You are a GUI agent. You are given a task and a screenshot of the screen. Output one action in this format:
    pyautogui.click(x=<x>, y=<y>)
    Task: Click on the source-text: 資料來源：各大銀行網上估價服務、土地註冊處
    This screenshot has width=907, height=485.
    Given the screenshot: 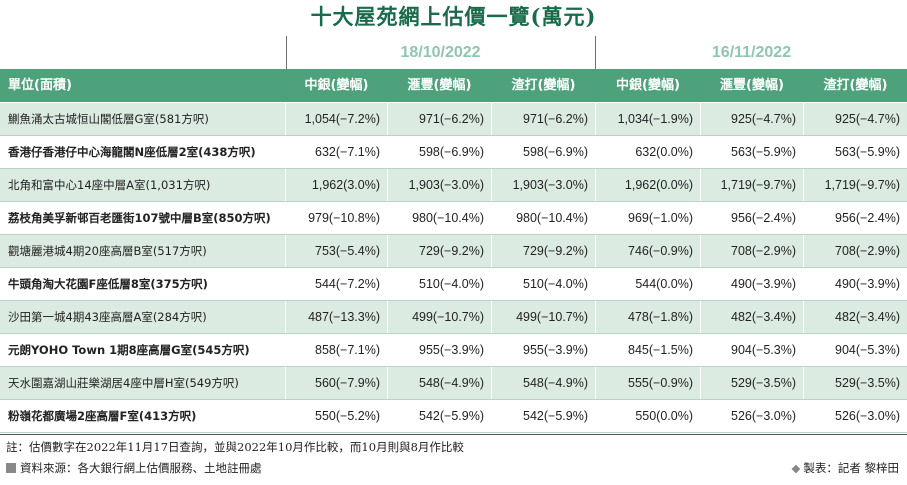 What is the action you would take?
    pyautogui.click(x=141, y=468)
    